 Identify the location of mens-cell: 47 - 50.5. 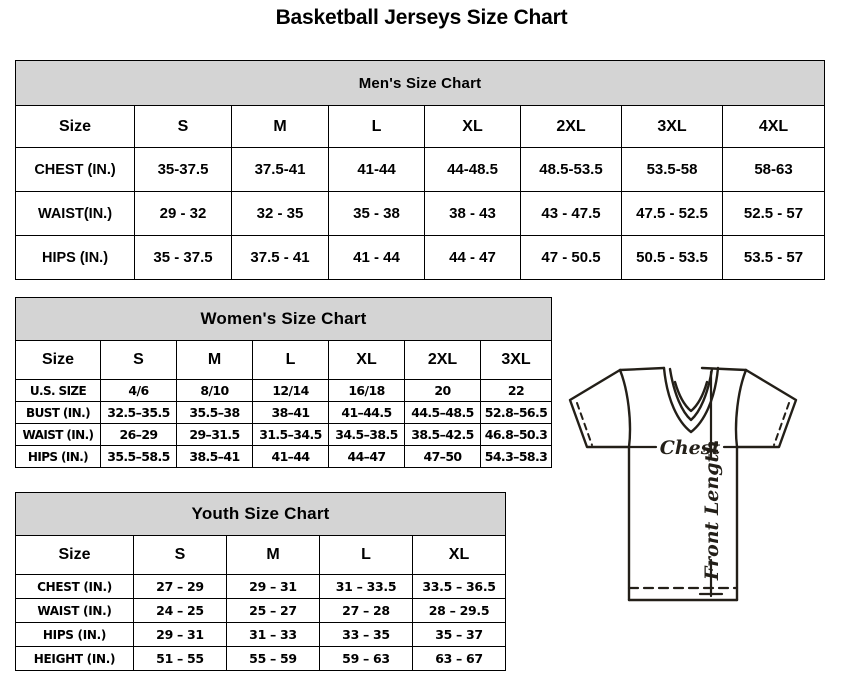
(571, 257).